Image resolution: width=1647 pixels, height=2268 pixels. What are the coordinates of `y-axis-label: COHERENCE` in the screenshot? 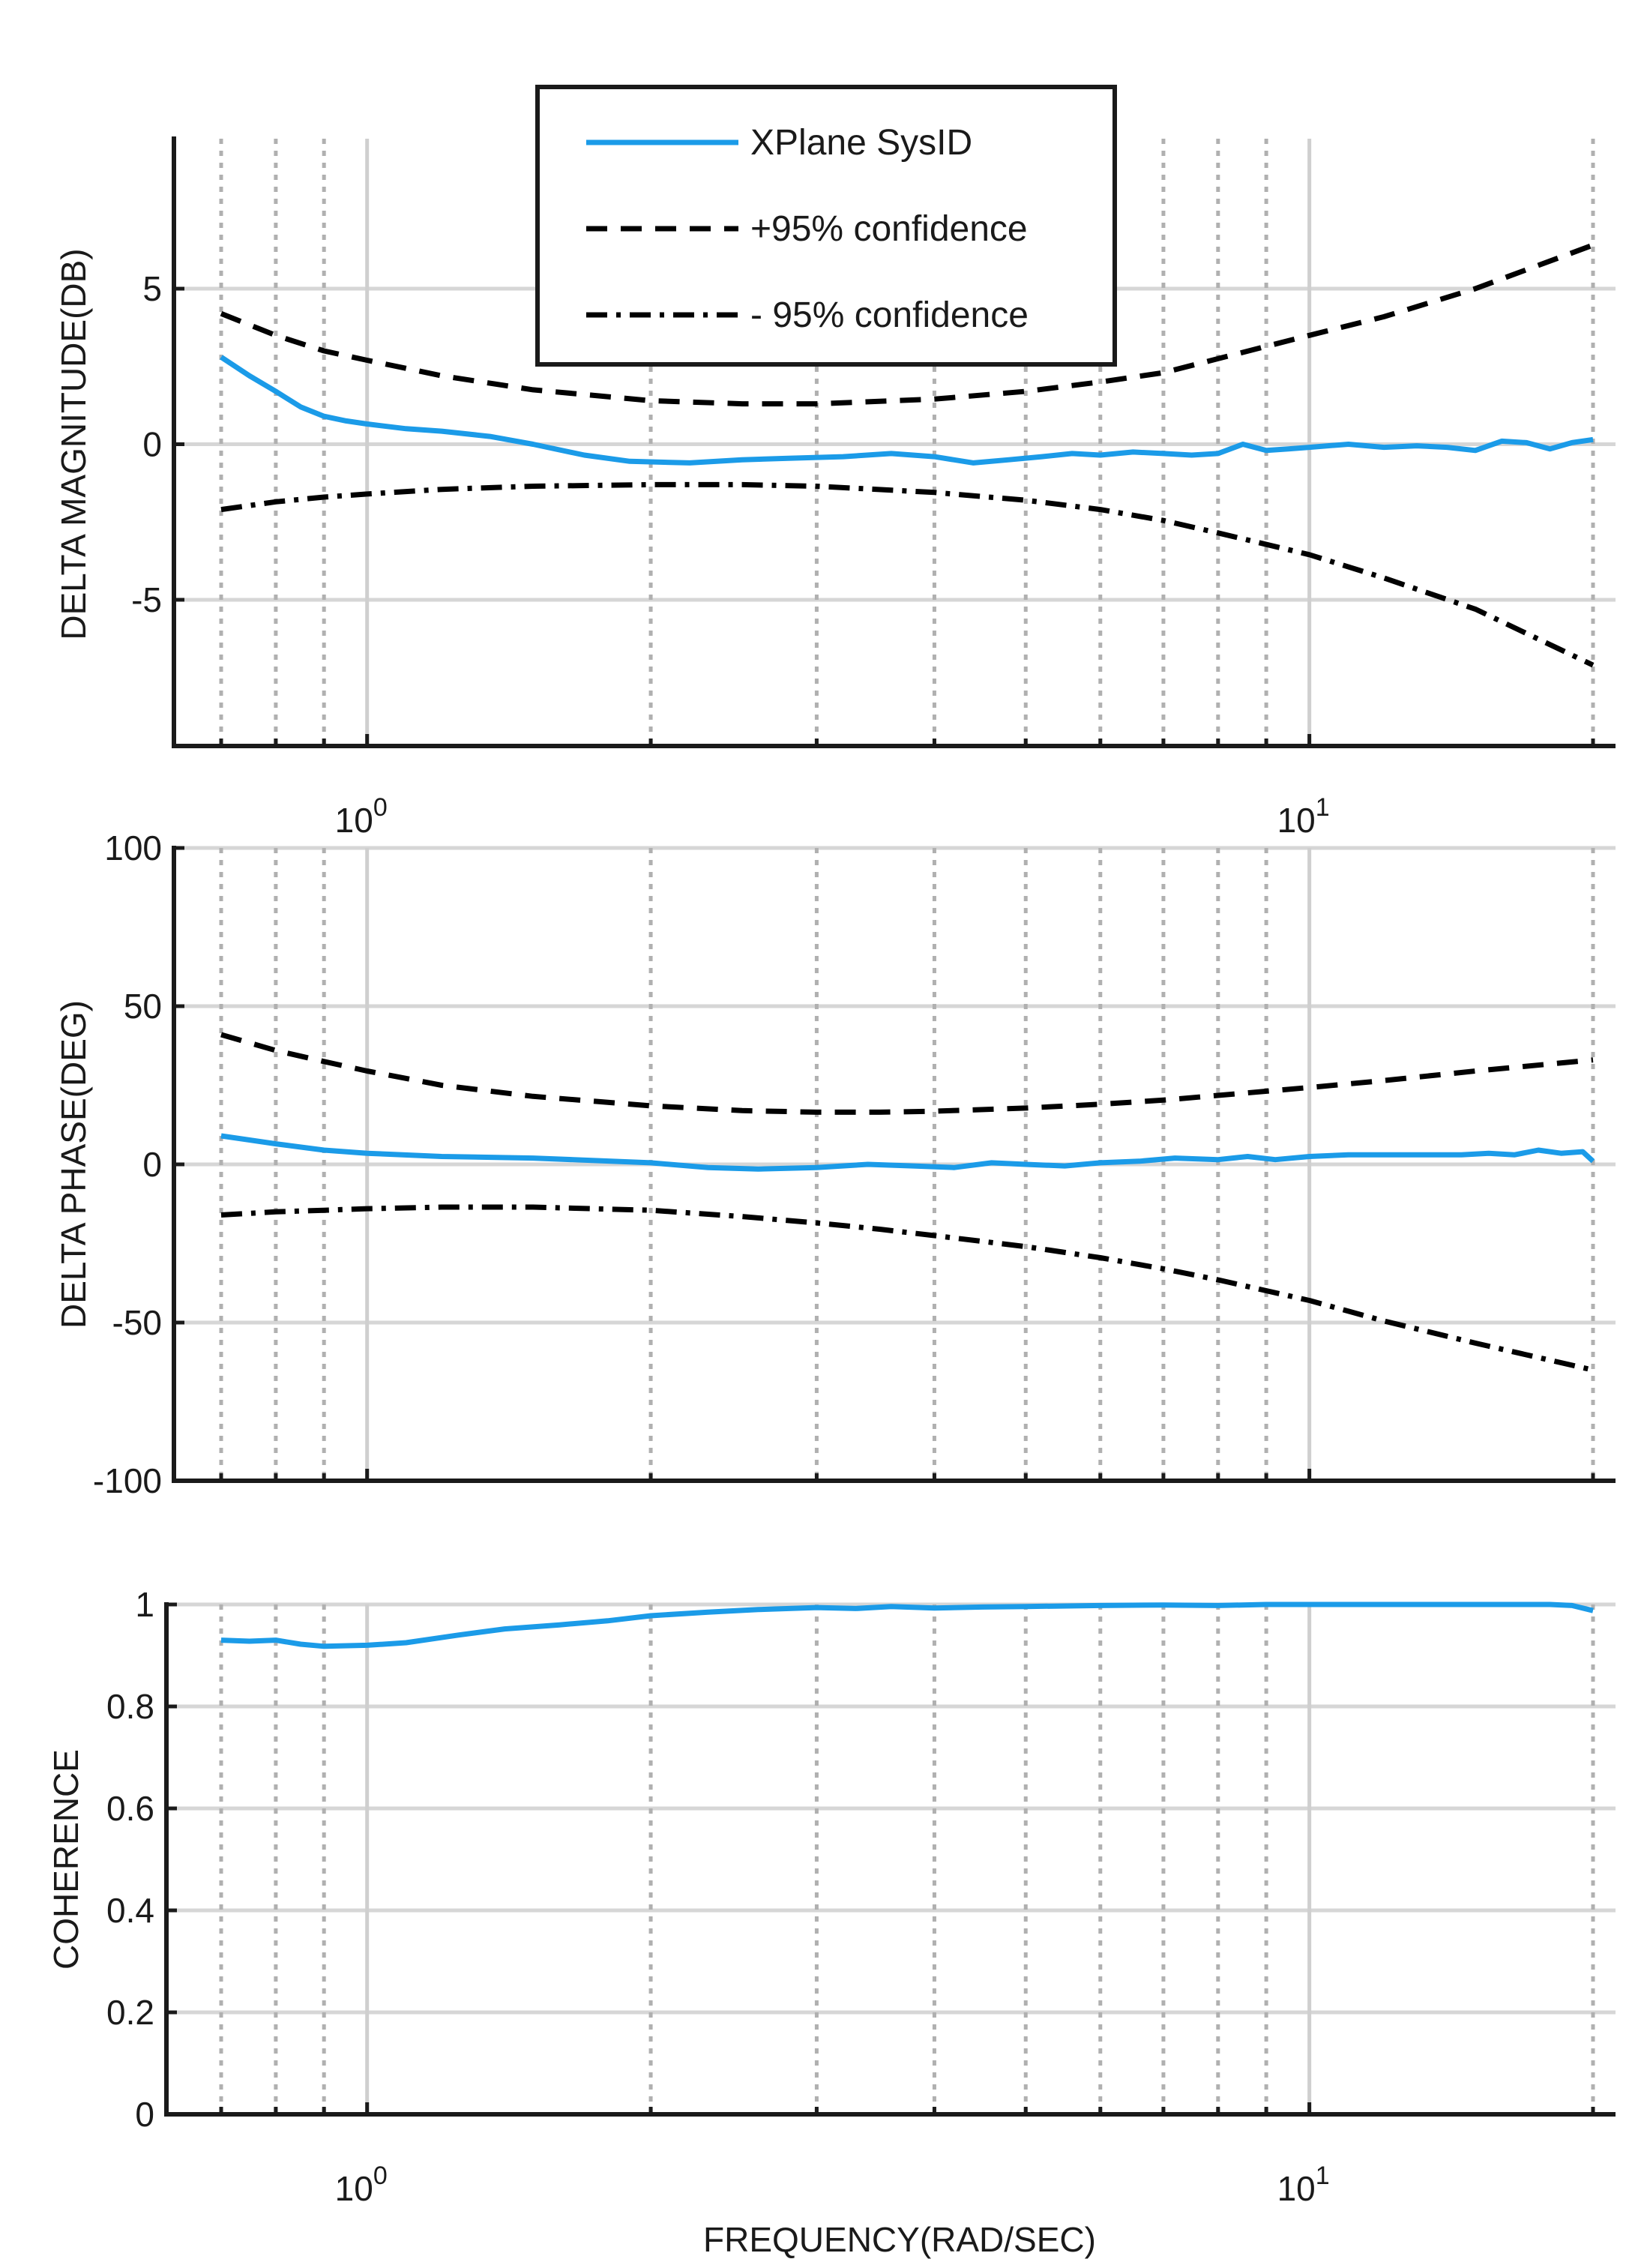 It's located at (65, 1859).